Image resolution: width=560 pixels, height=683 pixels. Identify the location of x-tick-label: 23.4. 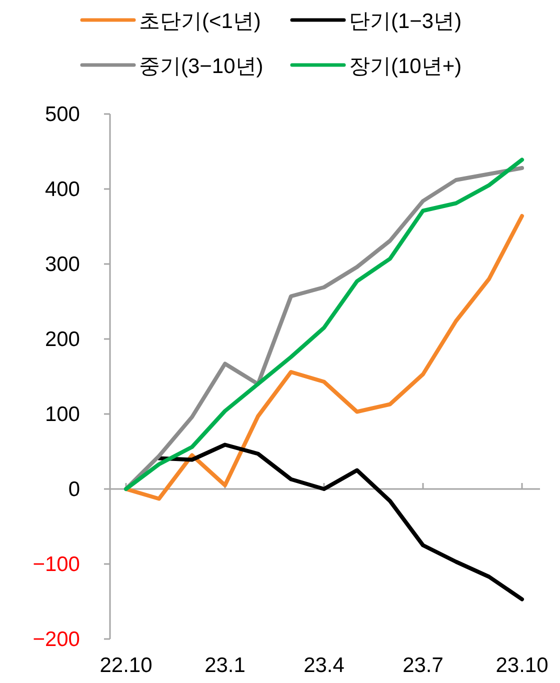
(324, 665).